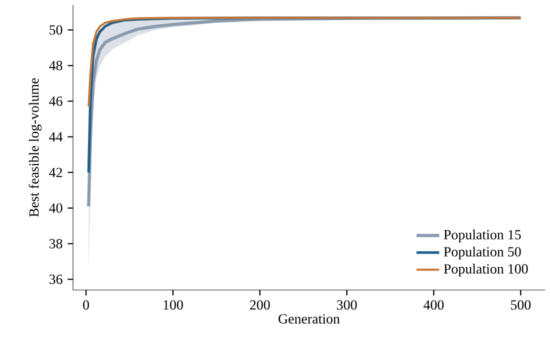 The width and height of the screenshot is (550, 342). What do you see at coordinates (56, 30) in the screenshot?
I see `y-tick-label: 50` at bounding box center [56, 30].